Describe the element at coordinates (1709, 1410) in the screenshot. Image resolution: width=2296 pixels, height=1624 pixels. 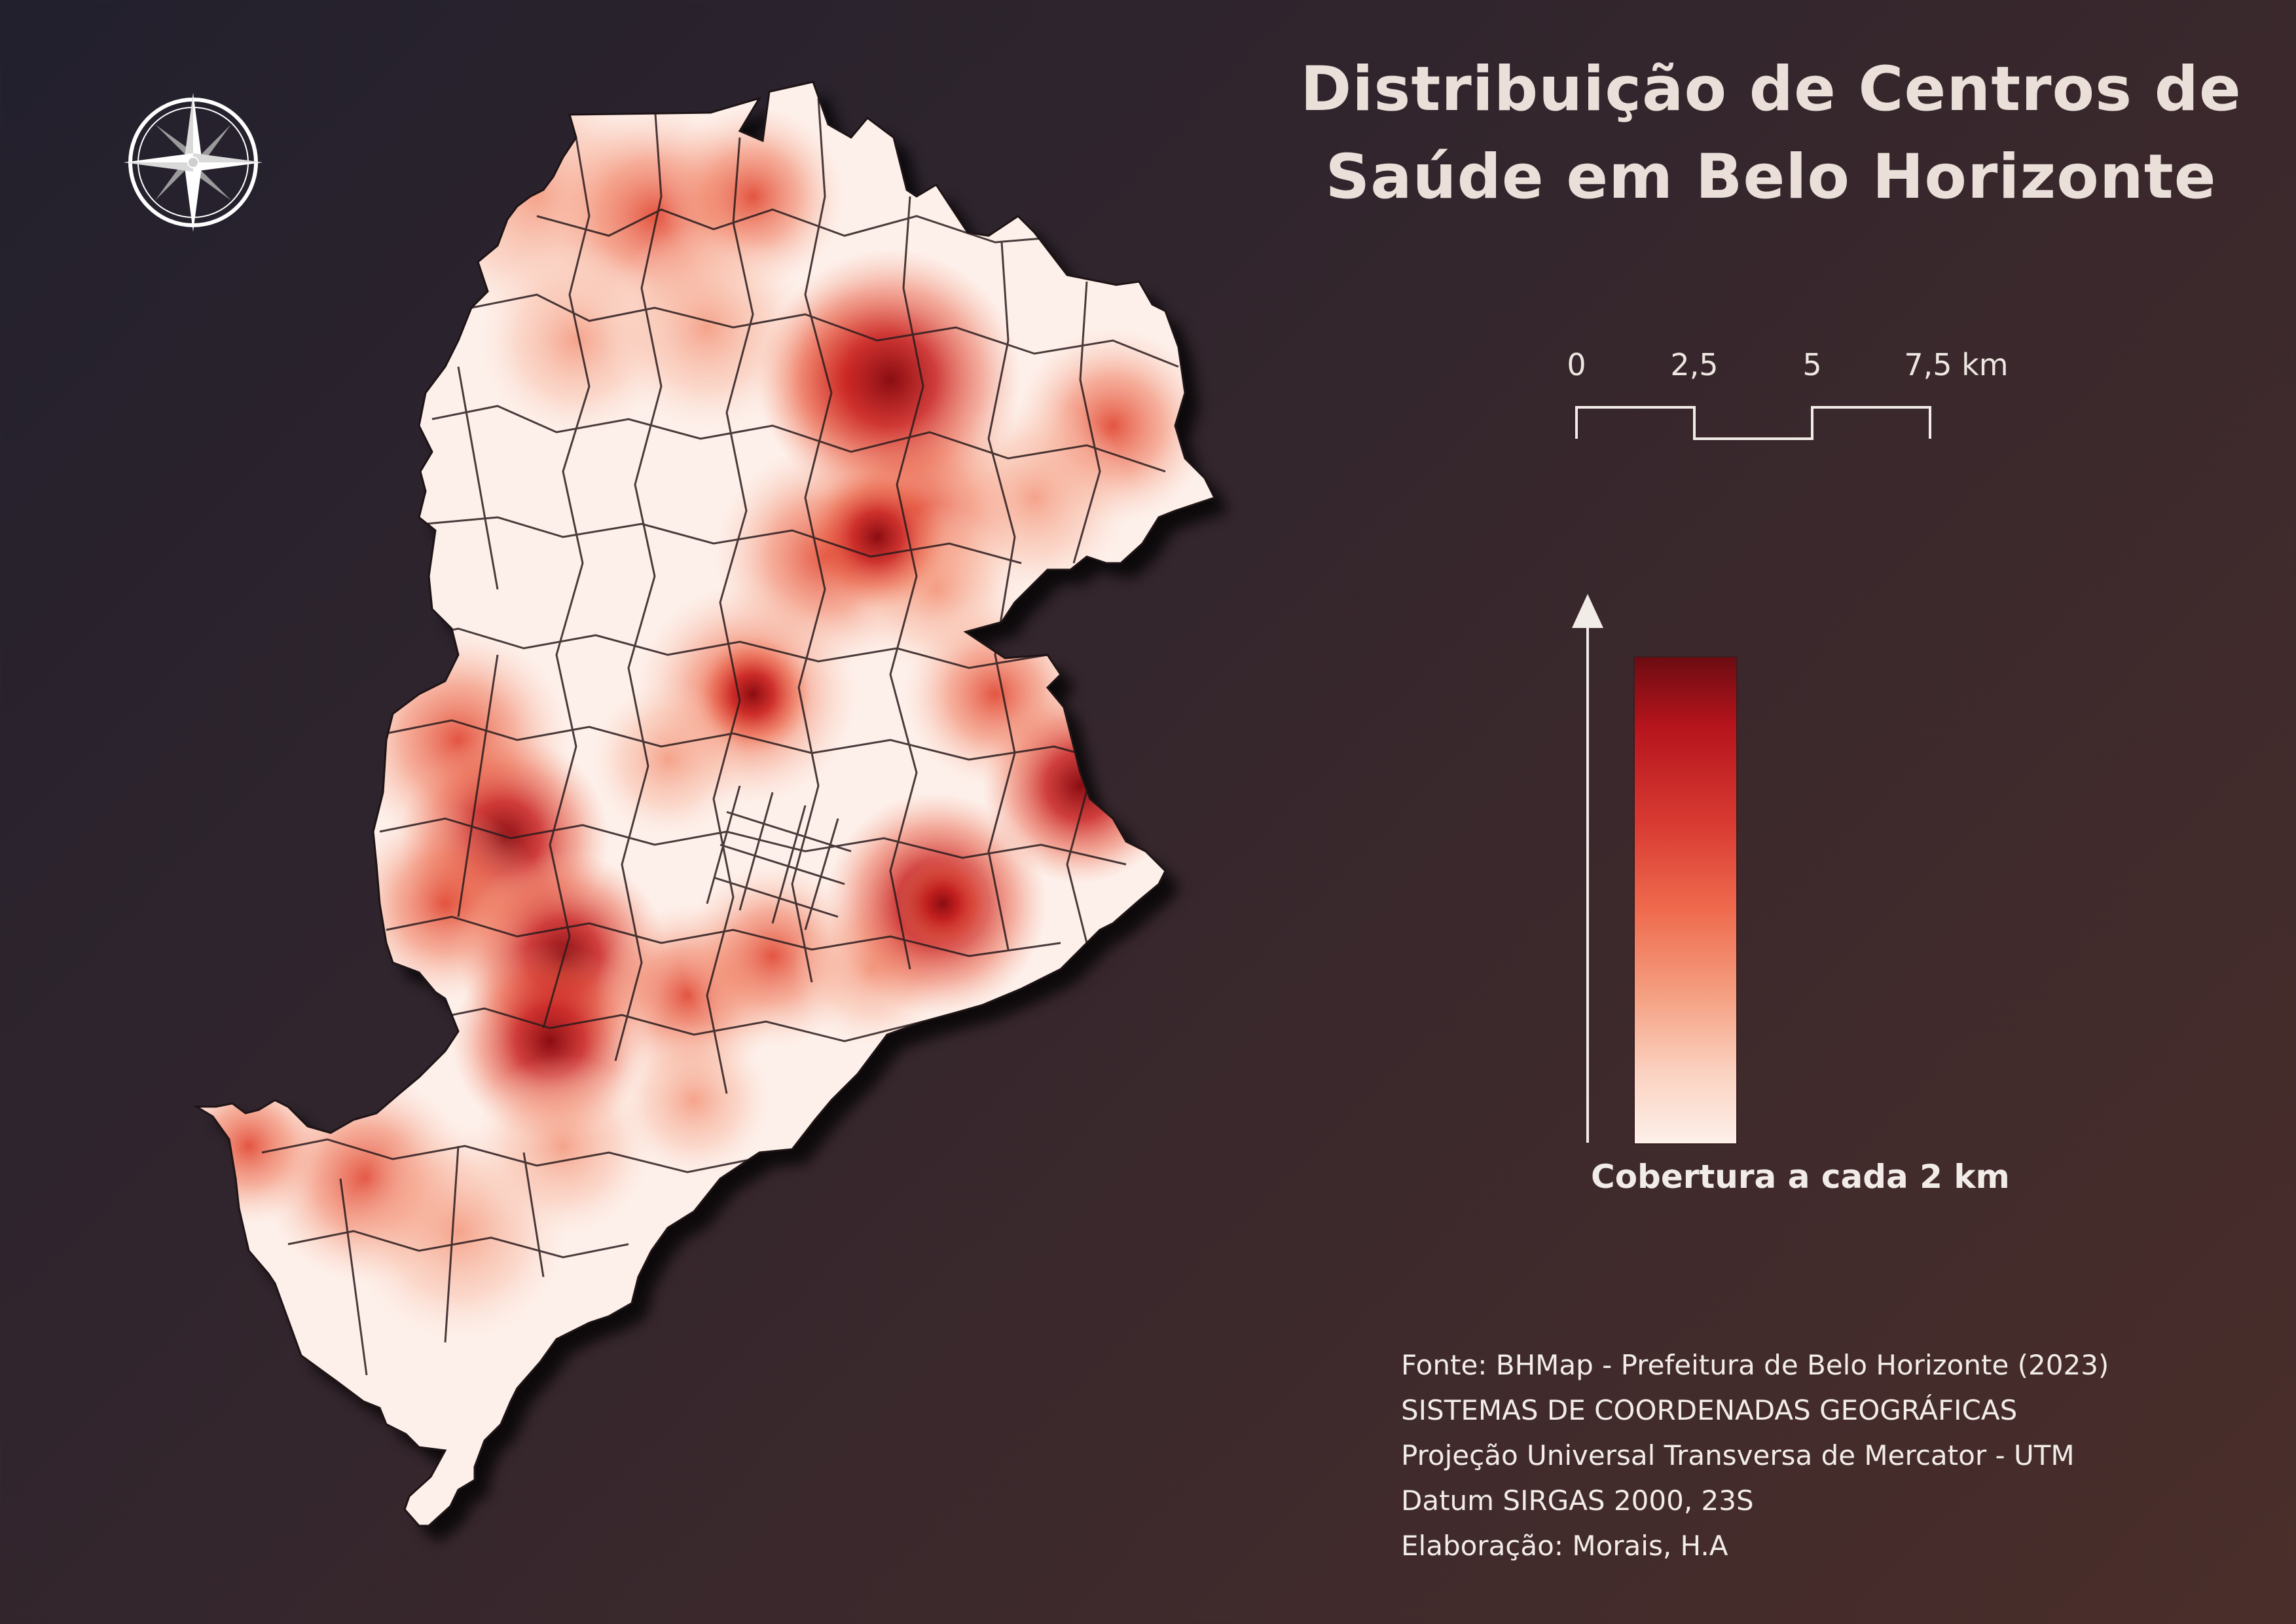
I see `credits-coordinate-system: SISTEMAS DE COORDENADAS GEOGRÁFICAS` at that location.